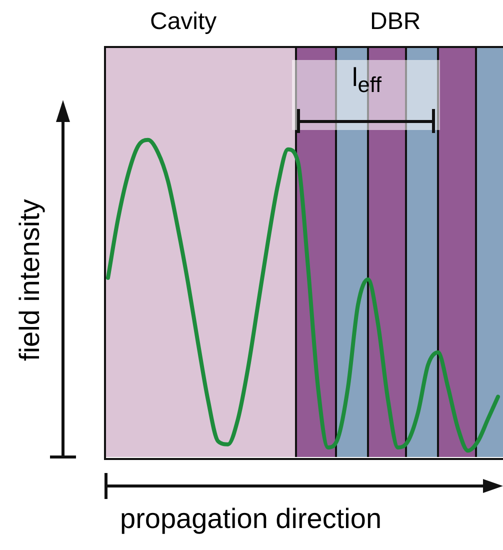  What do you see at coordinates (30, 280) in the screenshot?
I see `y-axis-title: field intensity` at bounding box center [30, 280].